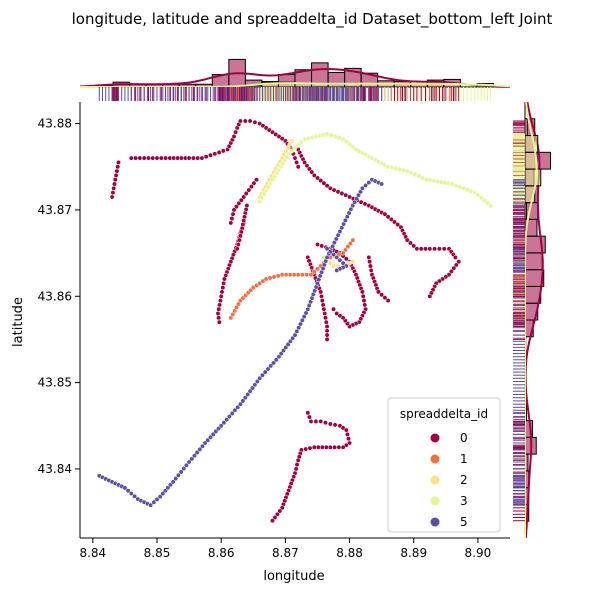  I want to click on legend-marker, so click(435, 459).